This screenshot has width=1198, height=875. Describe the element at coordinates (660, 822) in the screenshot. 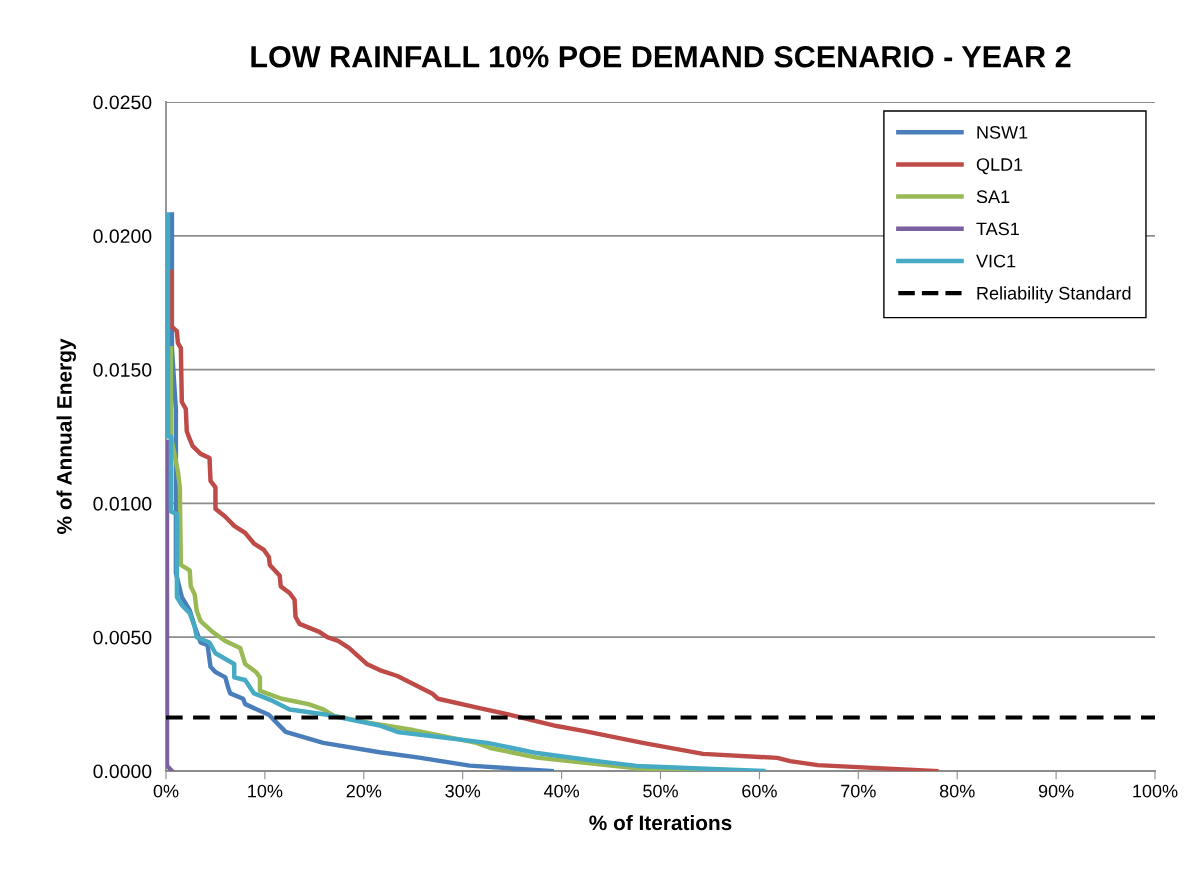

I see `x-axis-title: % of Iterations` at that location.